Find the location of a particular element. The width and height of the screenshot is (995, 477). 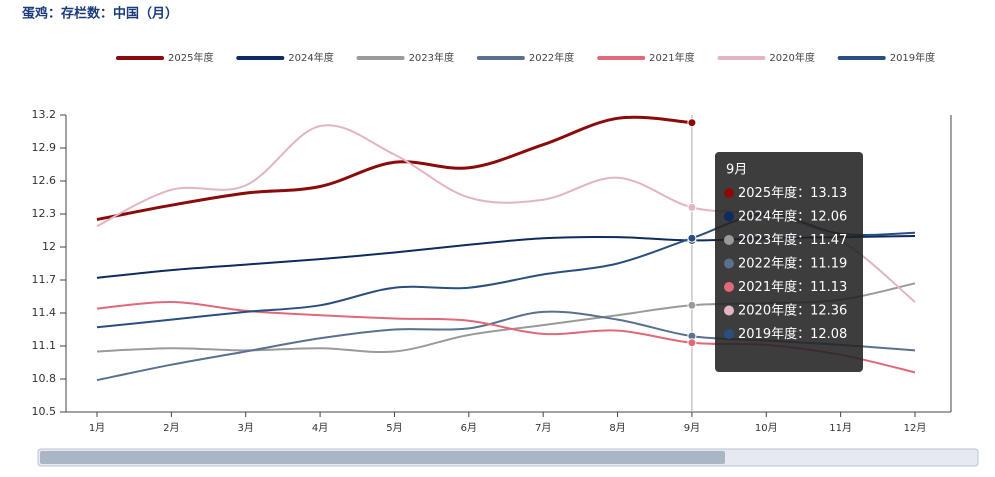

y-tick-label: 11.7 is located at coordinates (44, 279).